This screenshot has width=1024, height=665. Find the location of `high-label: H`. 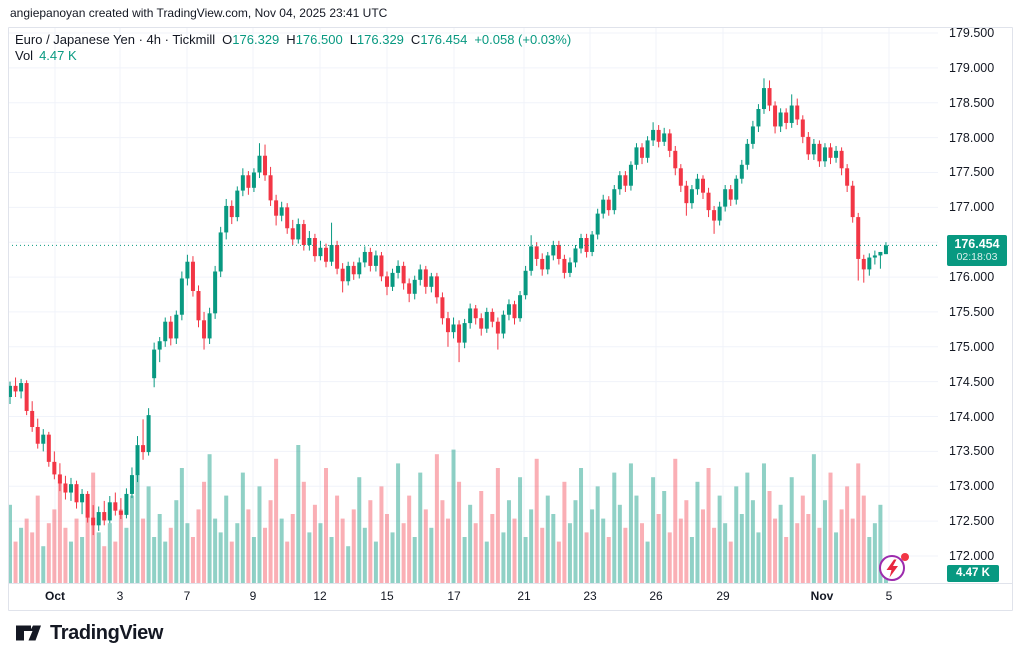

high-label: H is located at coordinates (291, 39).